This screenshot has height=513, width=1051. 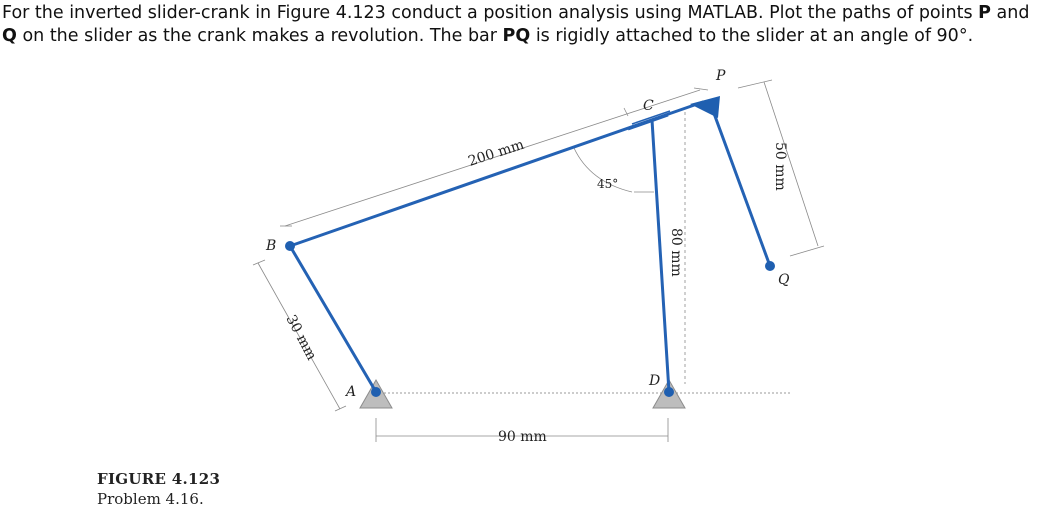 What do you see at coordinates (654, 381) in the screenshot?
I see `label-d: D` at bounding box center [654, 381].